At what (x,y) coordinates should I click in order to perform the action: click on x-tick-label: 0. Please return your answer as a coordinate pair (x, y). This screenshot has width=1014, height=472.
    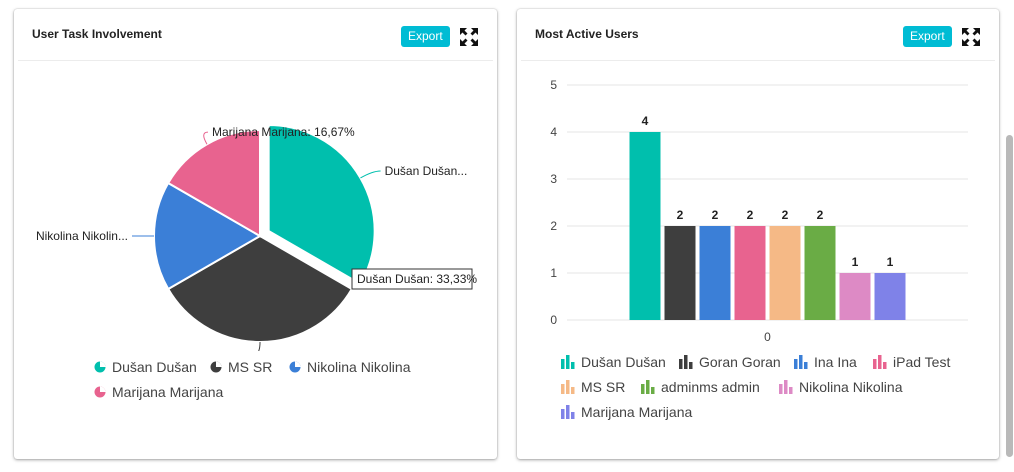
    Looking at the image, I should click on (767, 337).